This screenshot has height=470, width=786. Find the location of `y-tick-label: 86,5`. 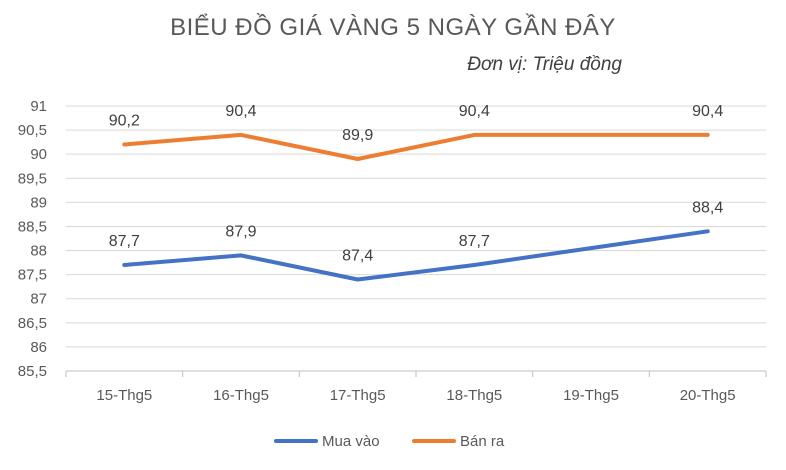

y-tick-label: 86,5 is located at coordinates (32, 323).